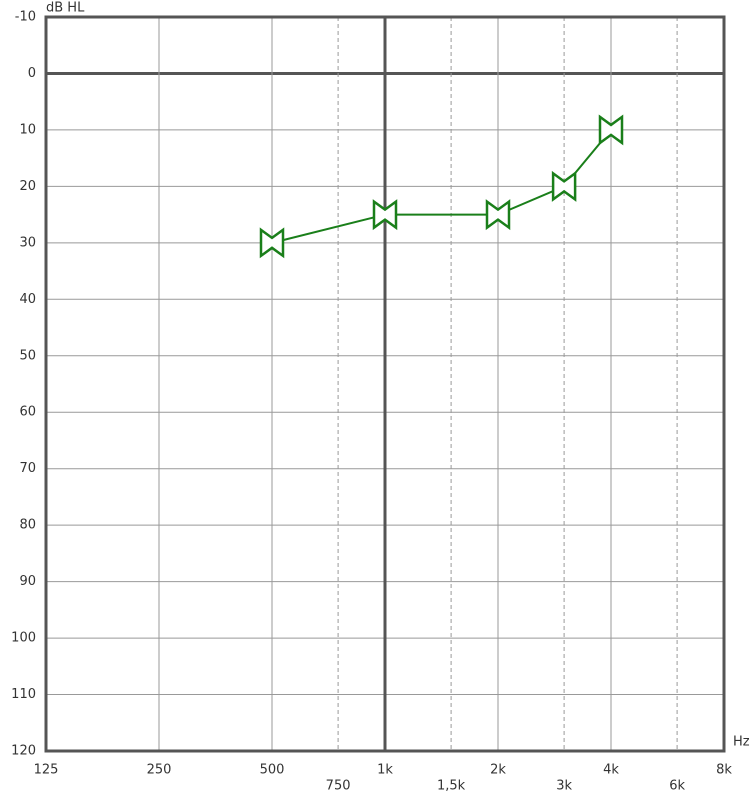 The image size is (753, 798). What do you see at coordinates (451, 786) in the screenshot?
I see `x-tick-label: 1,5k` at bounding box center [451, 786].